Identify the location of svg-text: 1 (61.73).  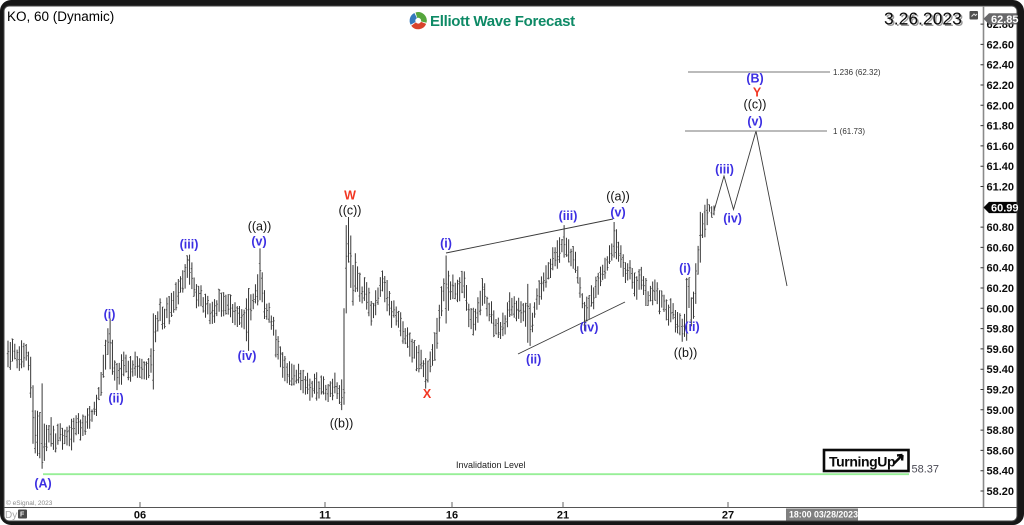
(849, 131).